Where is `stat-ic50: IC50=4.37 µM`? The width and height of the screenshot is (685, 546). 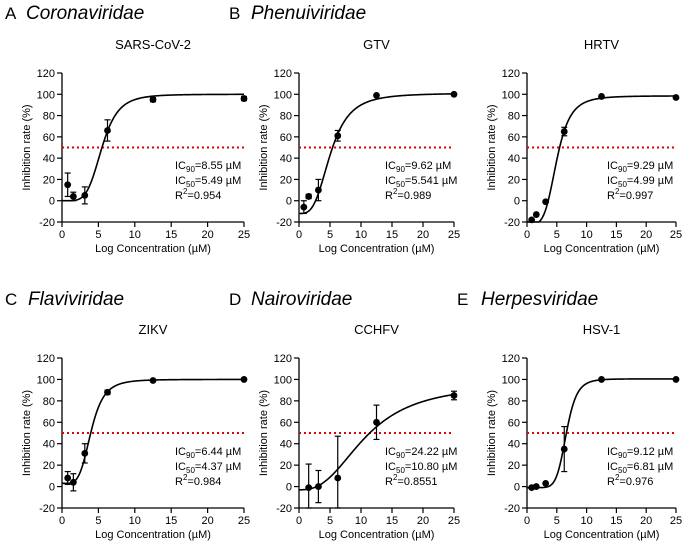 stat-ic50: IC50=4.37 µM is located at coordinates (208, 468).